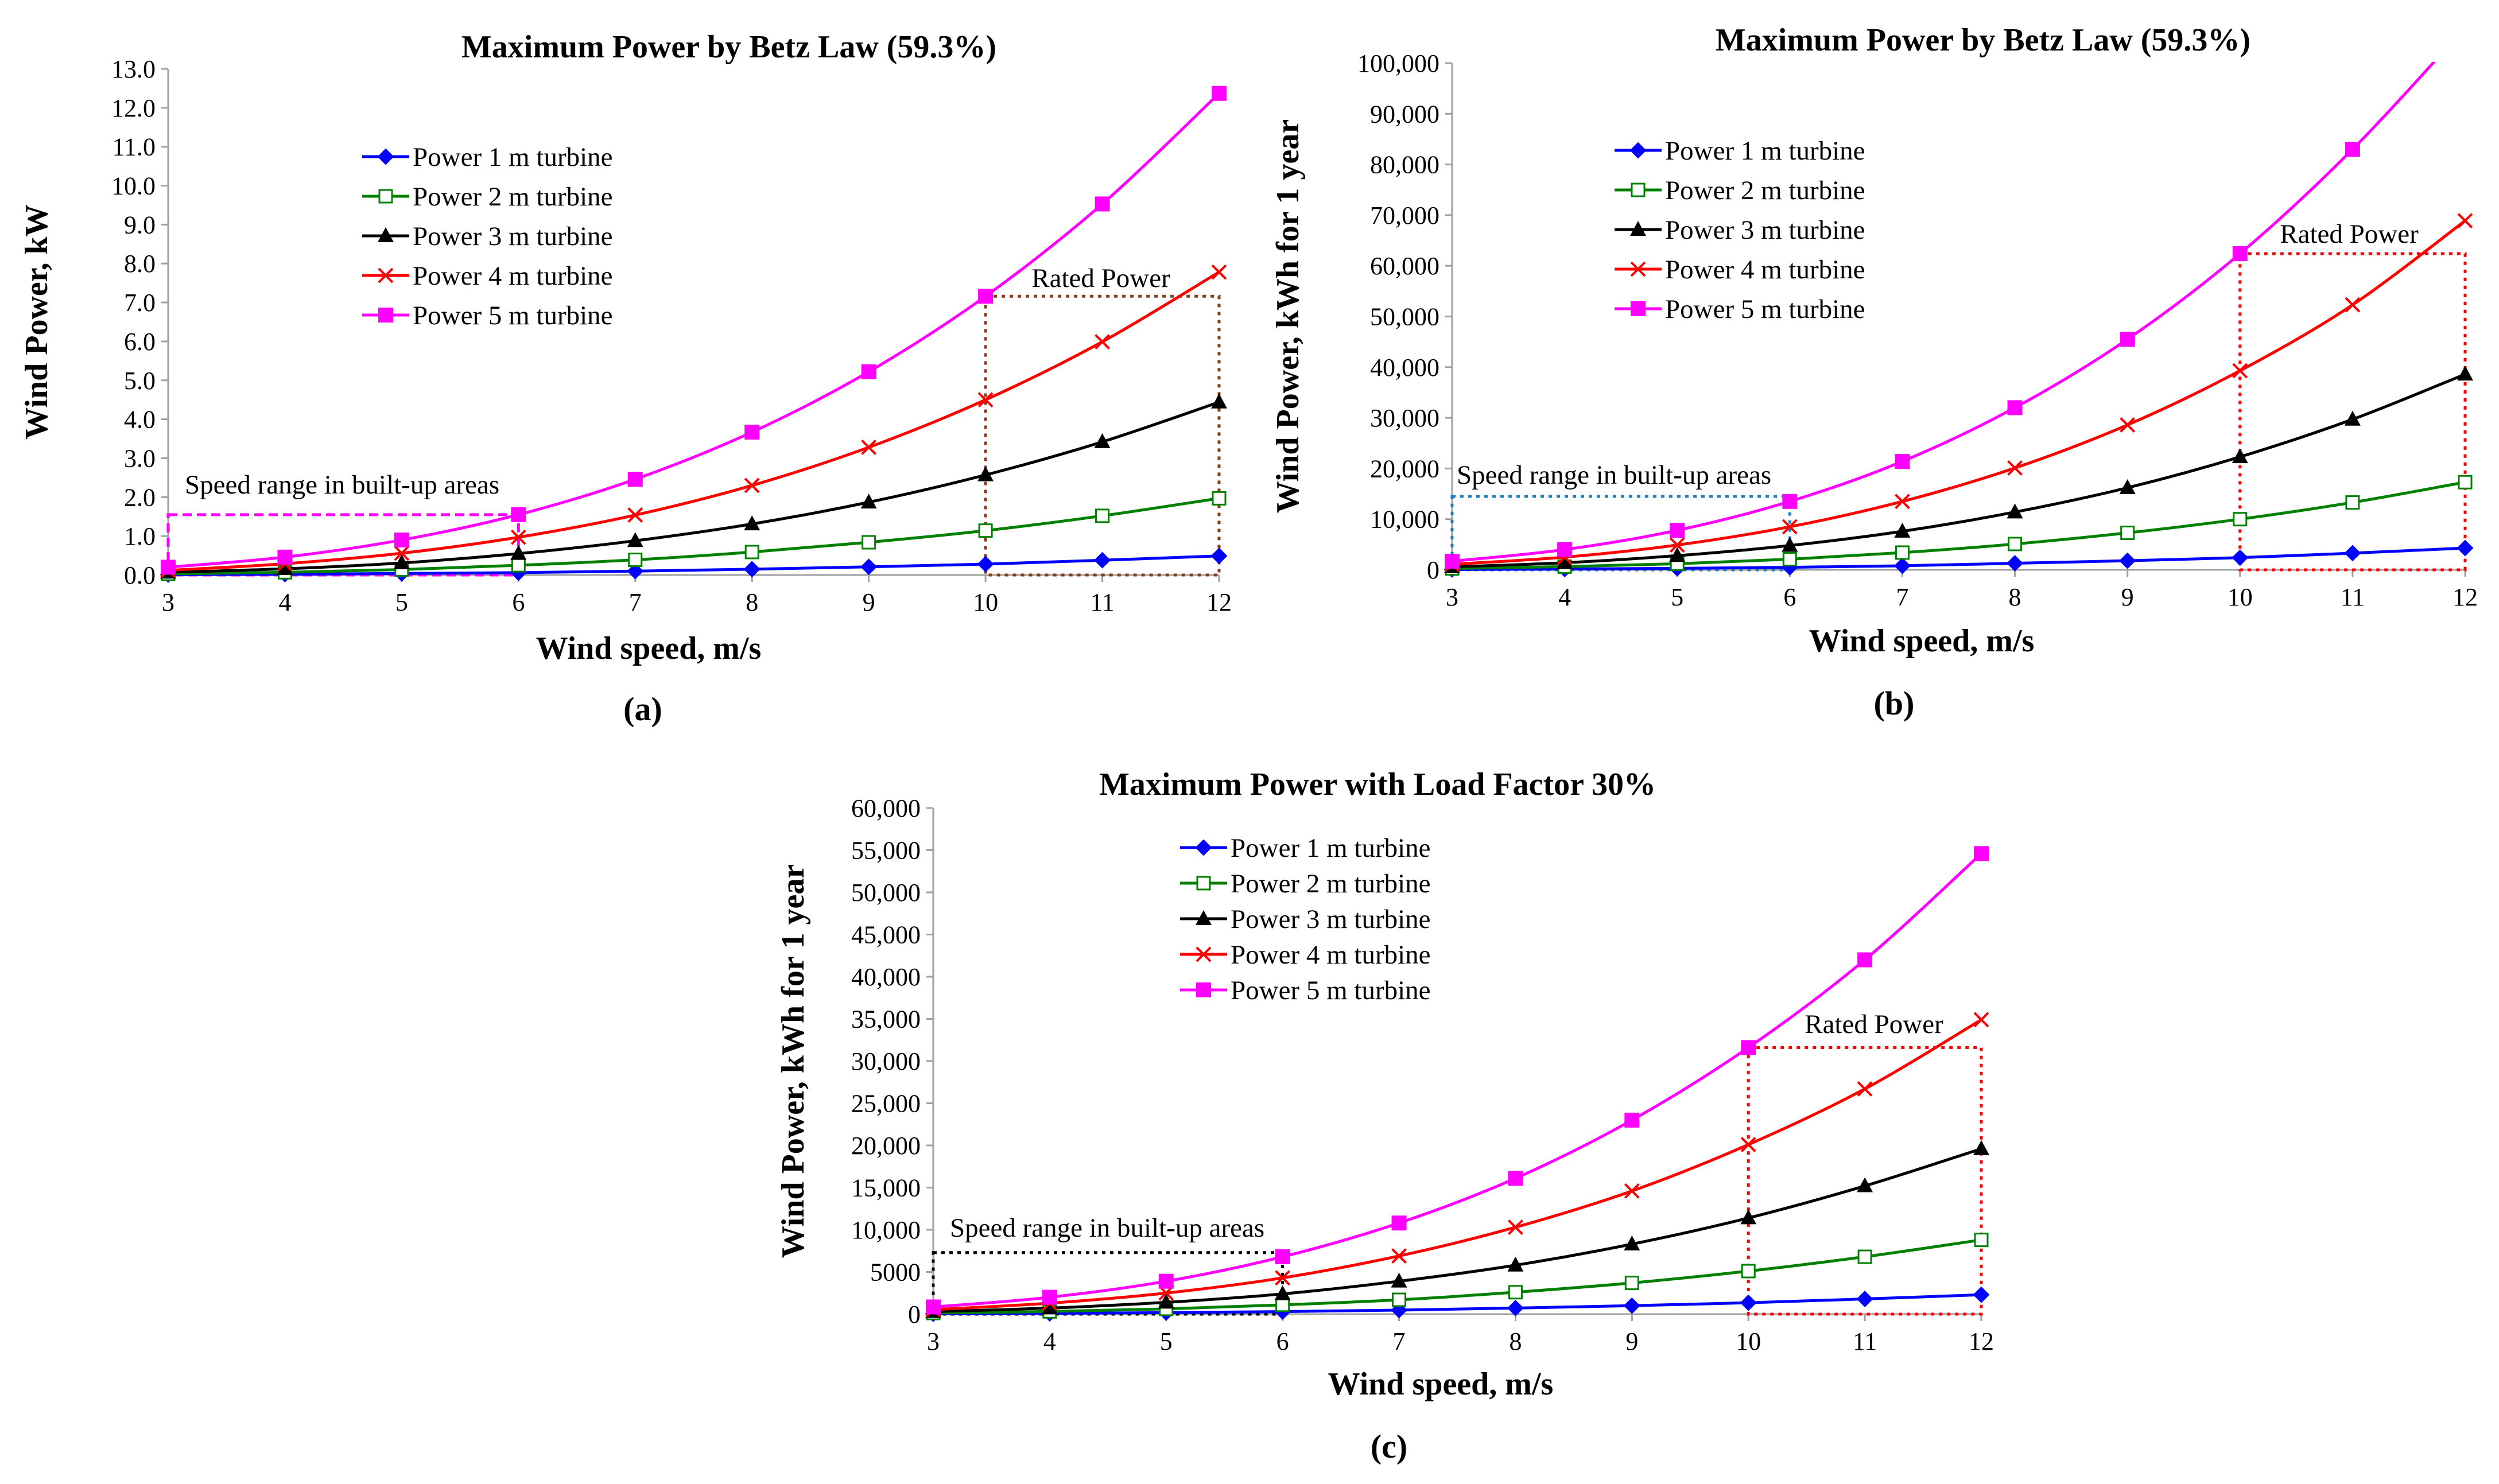 The image size is (2499, 1484). What do you see at coordinates (886, 1188) in the screenshot?
I see `y-tick-label: 15,000` at bounding box center [886, 1188].